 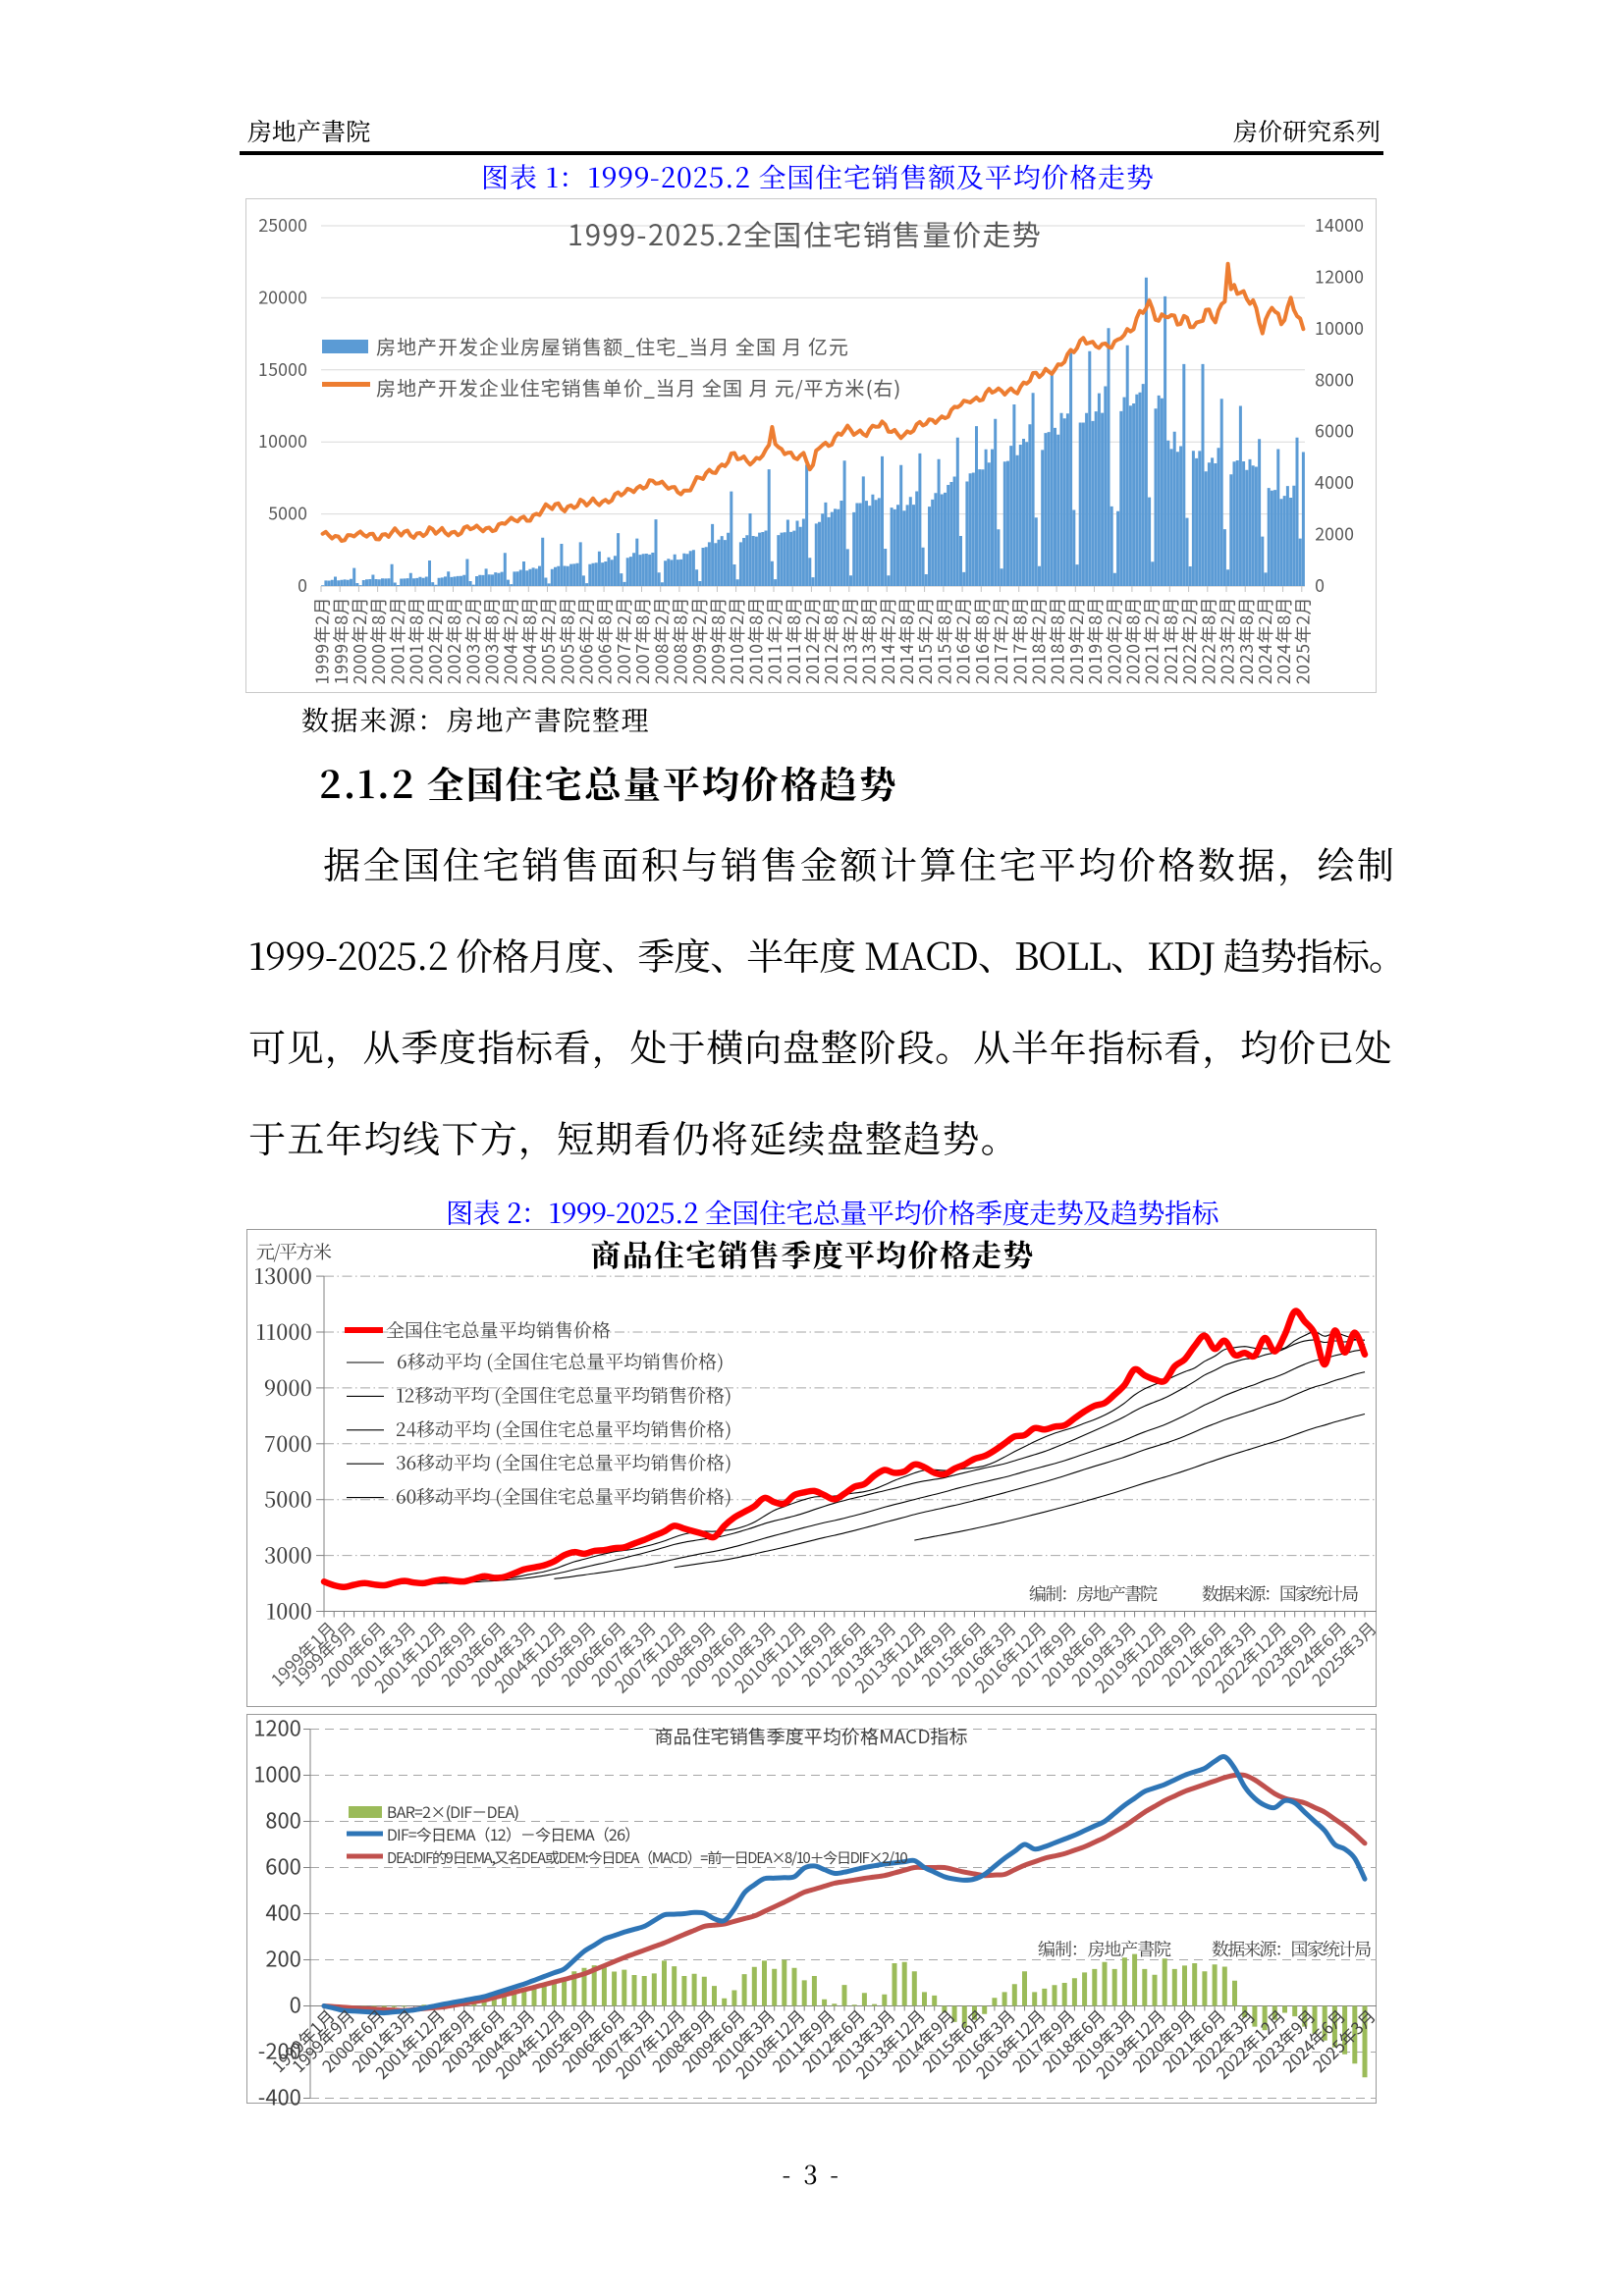 I want to click on svg-text: 8000, so click(x=1334, y=379).